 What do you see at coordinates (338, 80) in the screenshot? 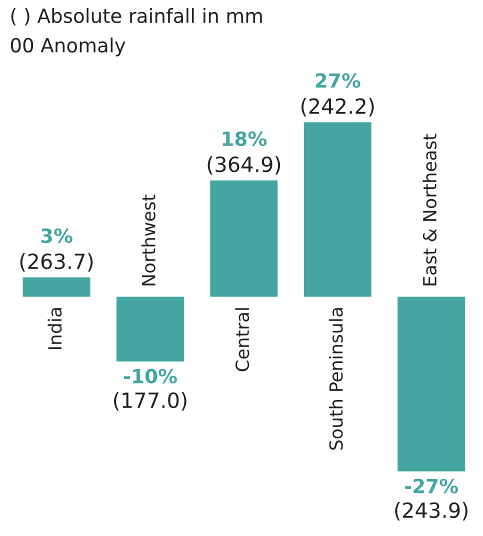
I see `data-label: 27%` at bounding box center [338, 80].